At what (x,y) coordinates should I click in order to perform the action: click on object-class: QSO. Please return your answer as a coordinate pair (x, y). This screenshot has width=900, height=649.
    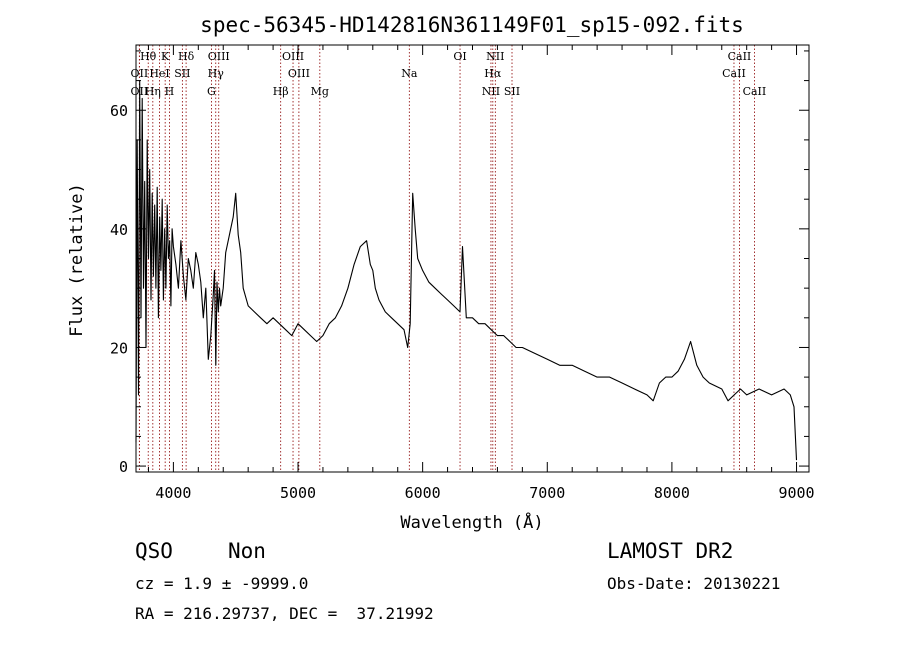
    Looking at the image, I should click on (154, 551).